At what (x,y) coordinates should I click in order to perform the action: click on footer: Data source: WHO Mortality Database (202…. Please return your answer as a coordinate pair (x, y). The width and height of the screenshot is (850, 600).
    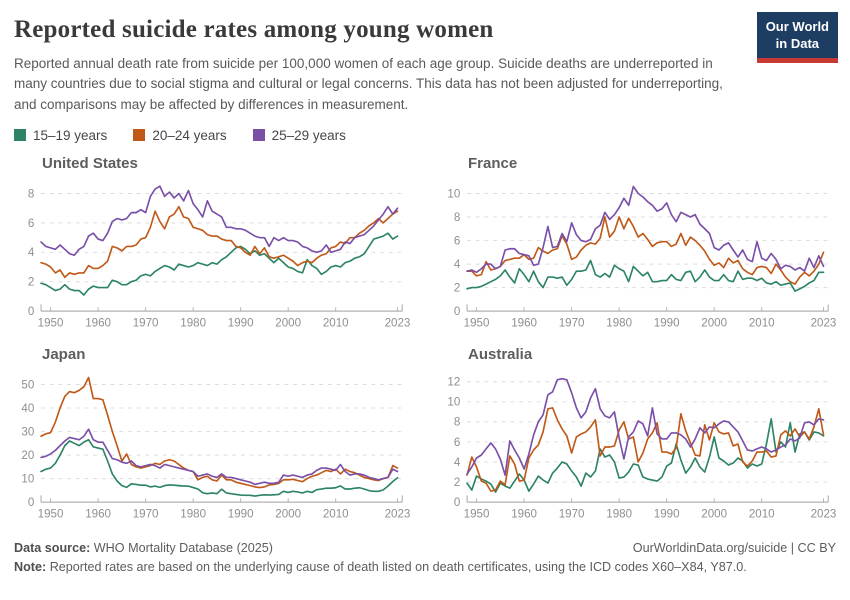
    Looking at the image, I should click on (425, 557).